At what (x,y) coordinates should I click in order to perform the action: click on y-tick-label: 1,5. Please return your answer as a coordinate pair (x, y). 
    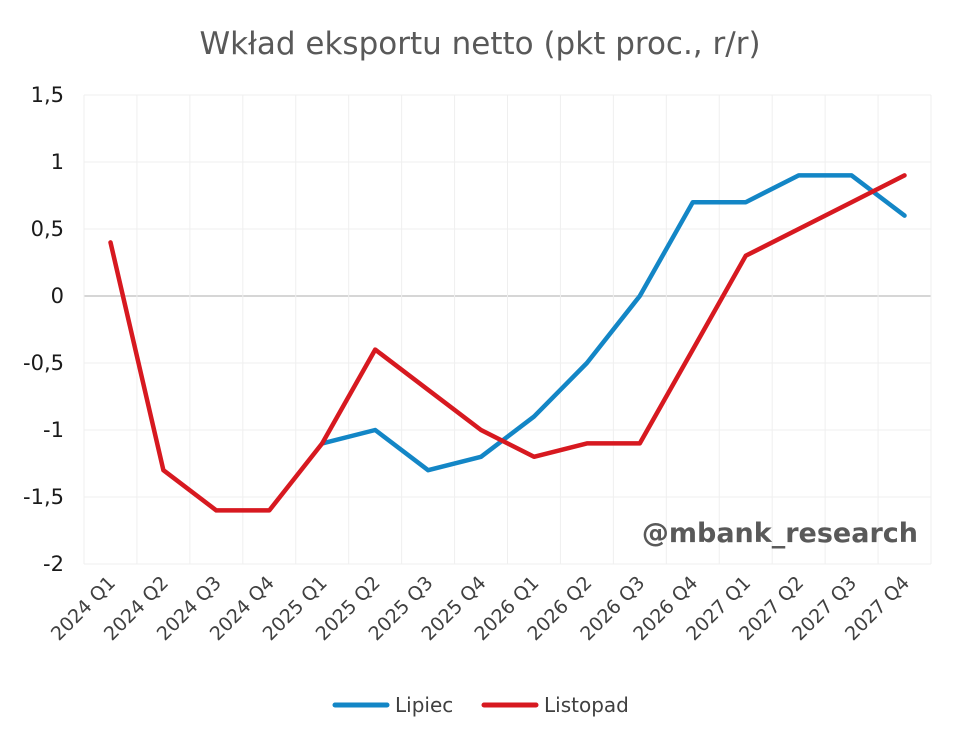
    Looking at the image, I should click on (47, 95).